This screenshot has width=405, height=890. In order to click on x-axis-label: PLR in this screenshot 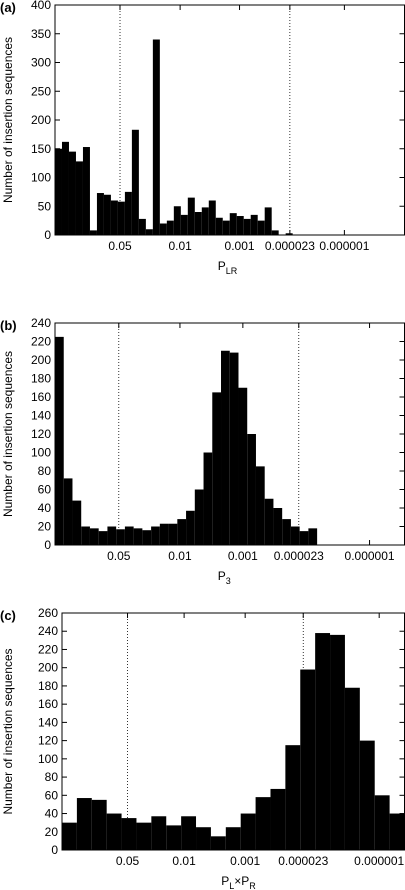, I will do `click(228, 267)`.